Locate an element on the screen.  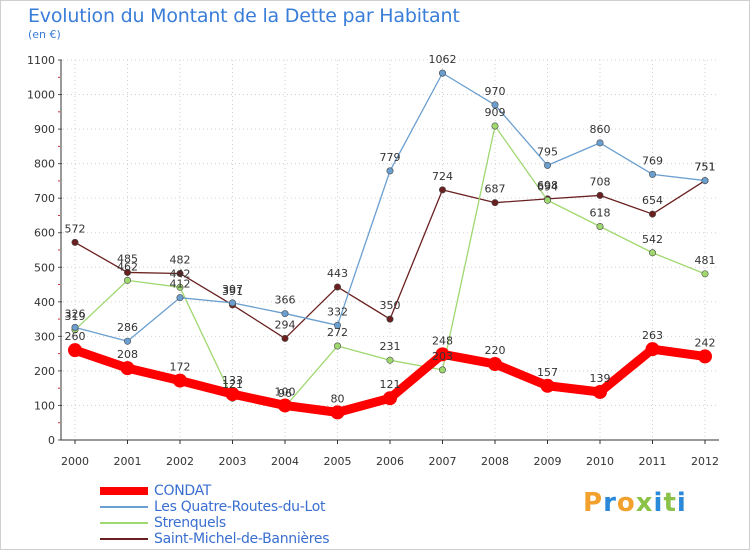
data-label: 100 is located at coordinates (285, 391).